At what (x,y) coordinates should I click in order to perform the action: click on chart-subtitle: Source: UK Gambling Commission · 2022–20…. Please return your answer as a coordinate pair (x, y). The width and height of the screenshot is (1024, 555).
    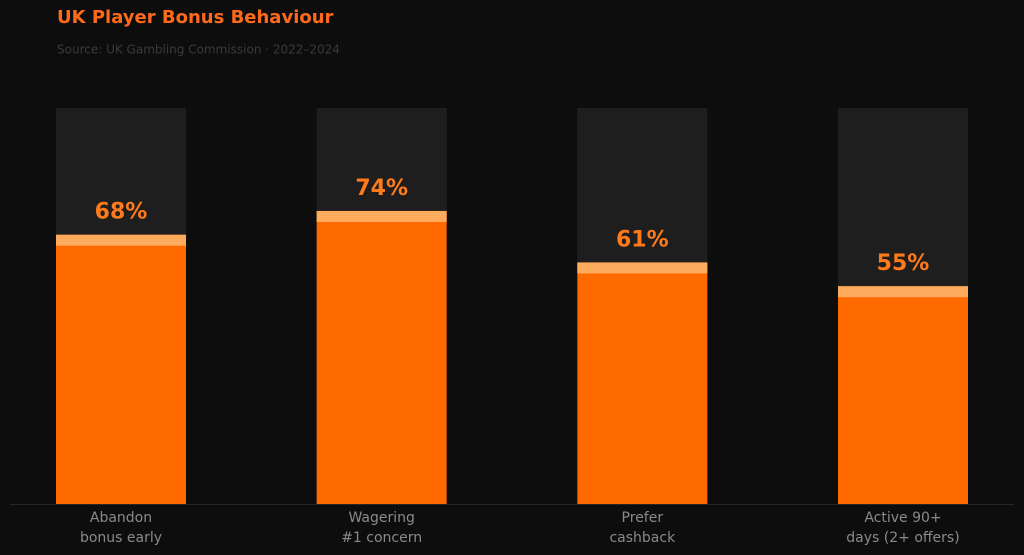
    Looking at the image, I should click on (198, 50).